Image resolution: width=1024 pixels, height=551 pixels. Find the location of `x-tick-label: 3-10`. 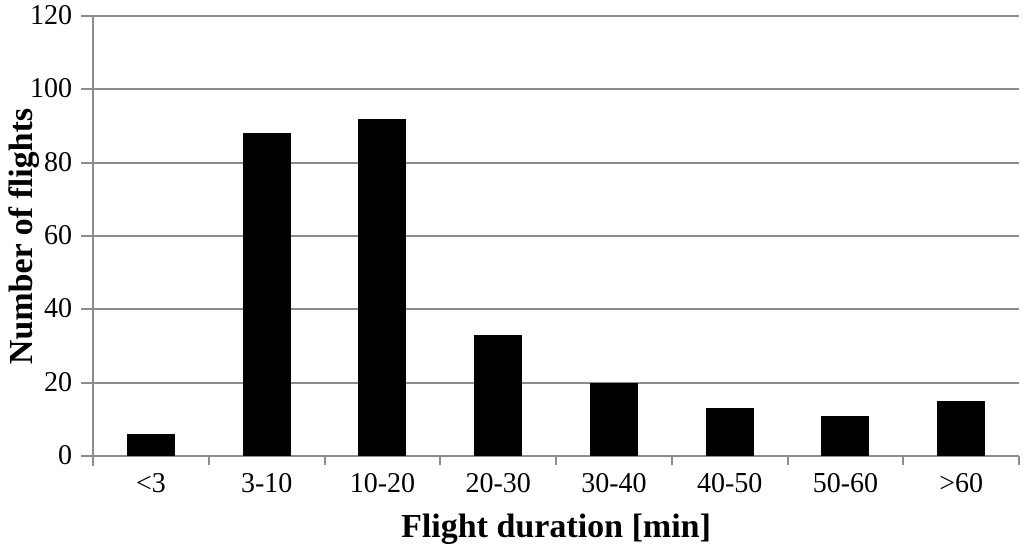

x-tick-label: 3-10 is located at coordinates (266, 483).